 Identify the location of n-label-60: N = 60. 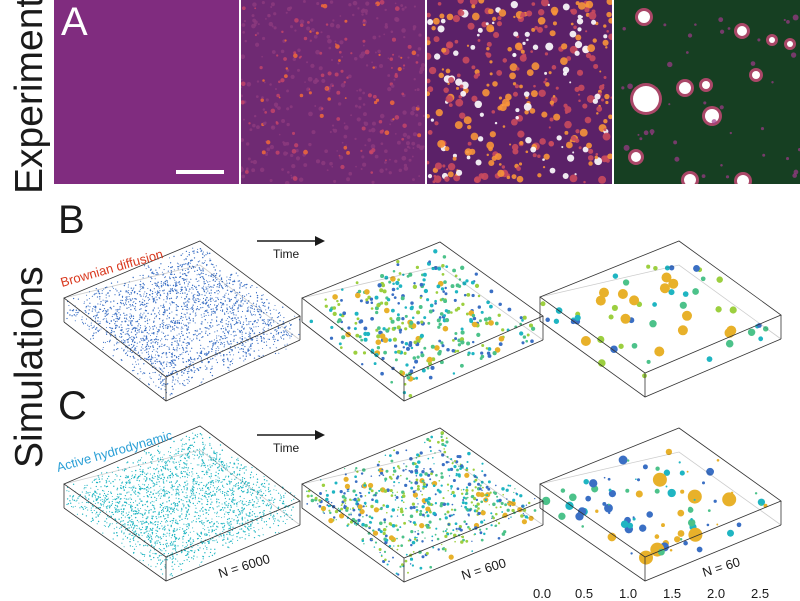
(720, 567).